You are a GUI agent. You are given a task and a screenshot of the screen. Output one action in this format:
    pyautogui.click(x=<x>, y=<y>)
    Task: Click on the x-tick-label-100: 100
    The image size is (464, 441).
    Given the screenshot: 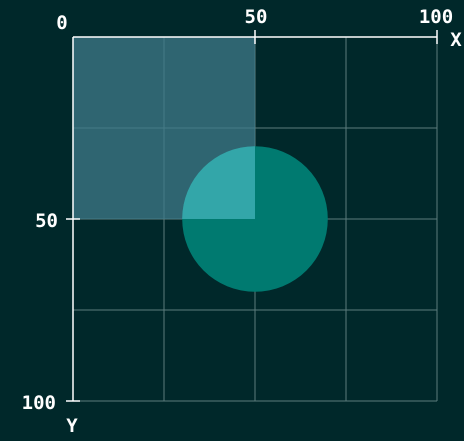 What is the action you would take?
    pyautogui.click(x=436, y=17)
    